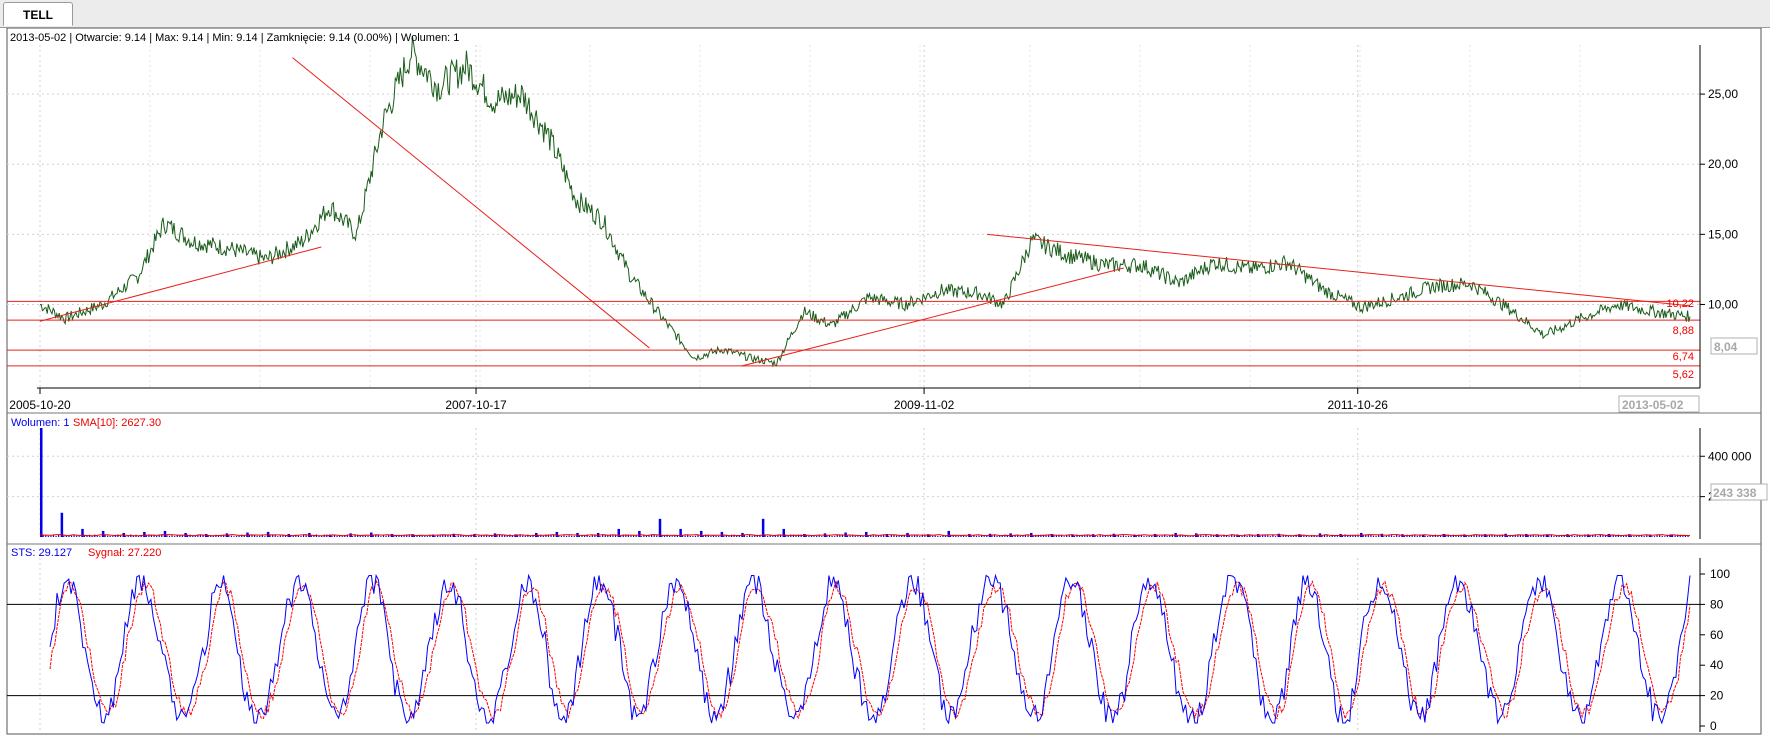 The image size is (1770, 736). What do you see at coordinates (1683, 331) in the screenshot?
I see `level-label-2: 8,88` at bounding box center [1683, 331].